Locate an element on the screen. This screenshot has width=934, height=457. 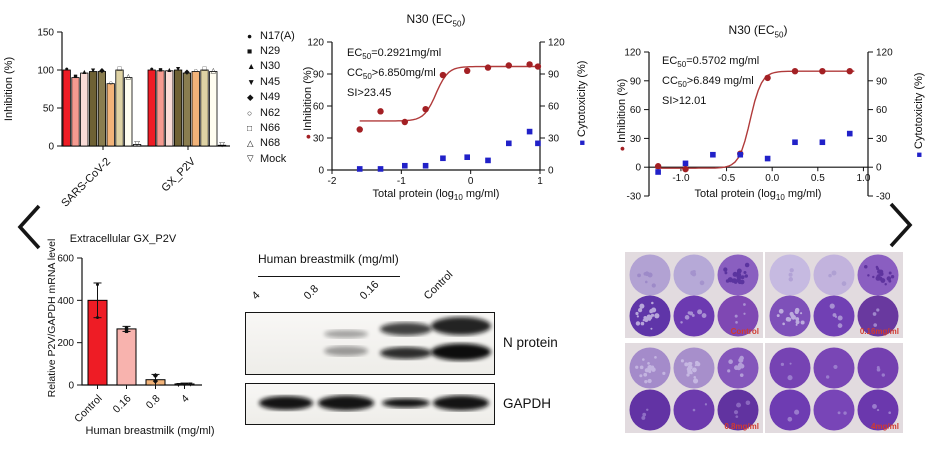
legend-label: N30 is located at coordinates (270, 66).